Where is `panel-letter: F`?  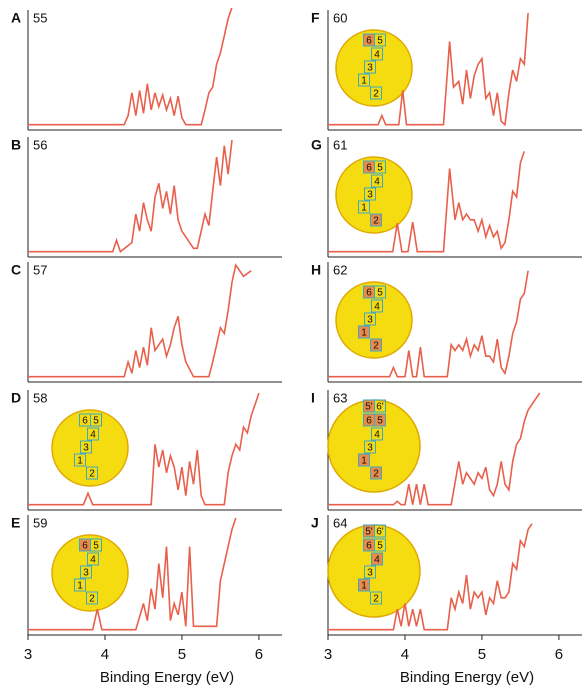 panel-letter: F is located at coordinates (315, 18).